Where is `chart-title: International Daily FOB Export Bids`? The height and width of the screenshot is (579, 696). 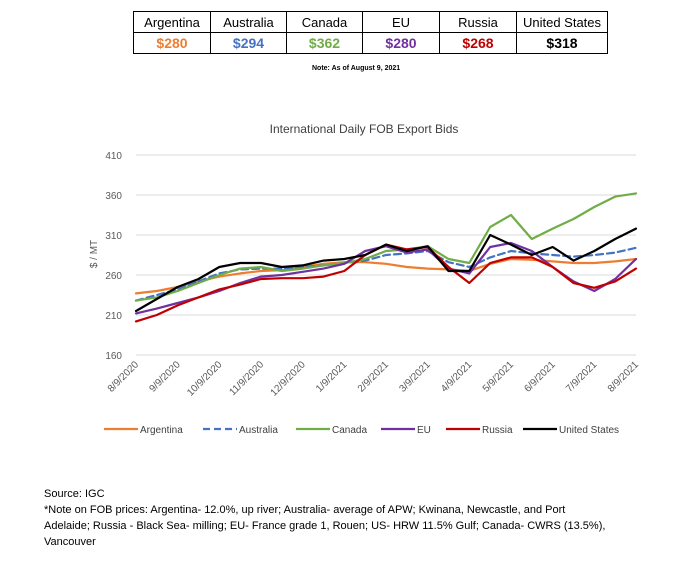
chart-title: International Daily FOB Export Bids is located at coordinates (364, 129).